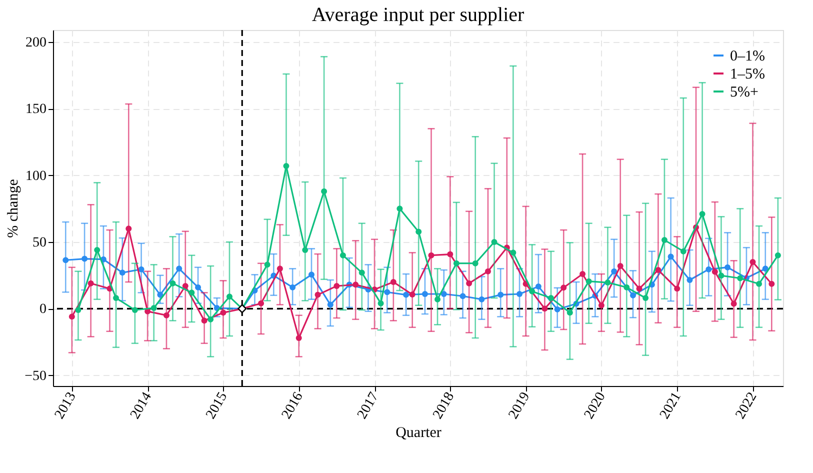  I want to click on x-axis-title: Quarter, so click(419, 433).